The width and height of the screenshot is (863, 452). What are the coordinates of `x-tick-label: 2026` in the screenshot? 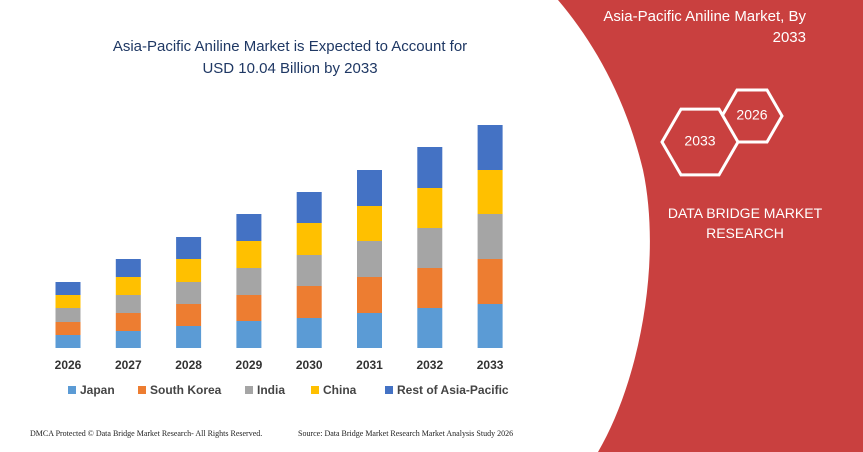 It's located at (68, 365).